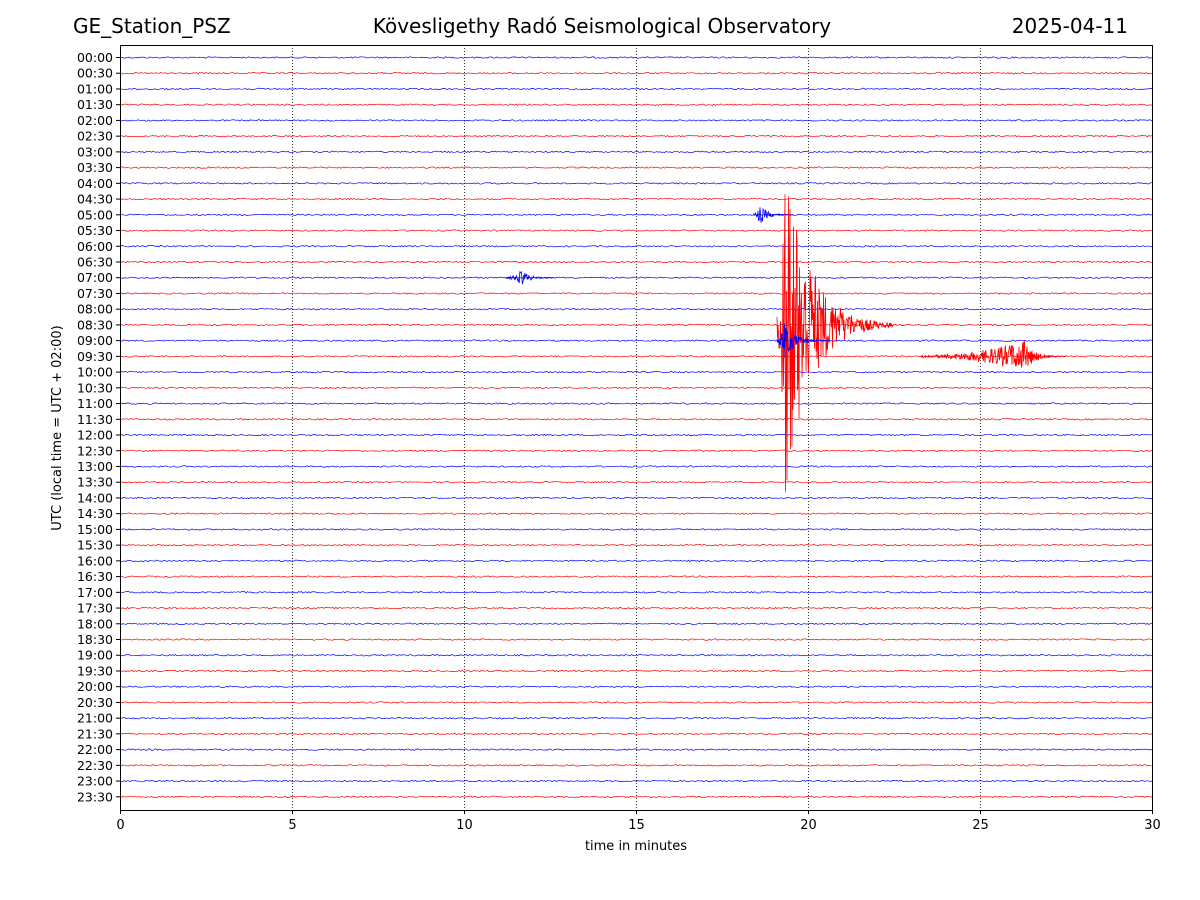 This screenshot has height=900, width=1200. What do you see at coordinates (95, 403) in the screenshot?
I see `y-tick-label: 11:00` at bounding box center [95, 403].